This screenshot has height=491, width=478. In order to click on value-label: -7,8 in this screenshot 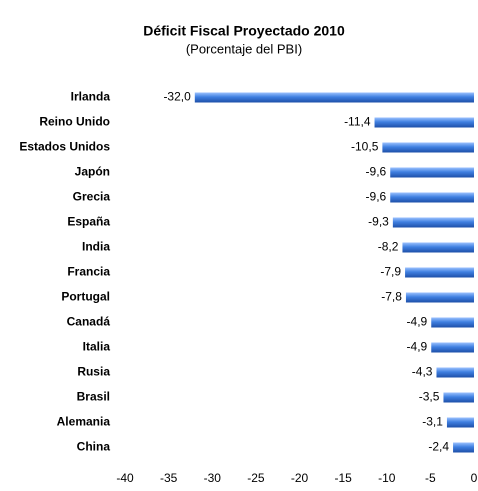, I will do `click(391, 297)`.